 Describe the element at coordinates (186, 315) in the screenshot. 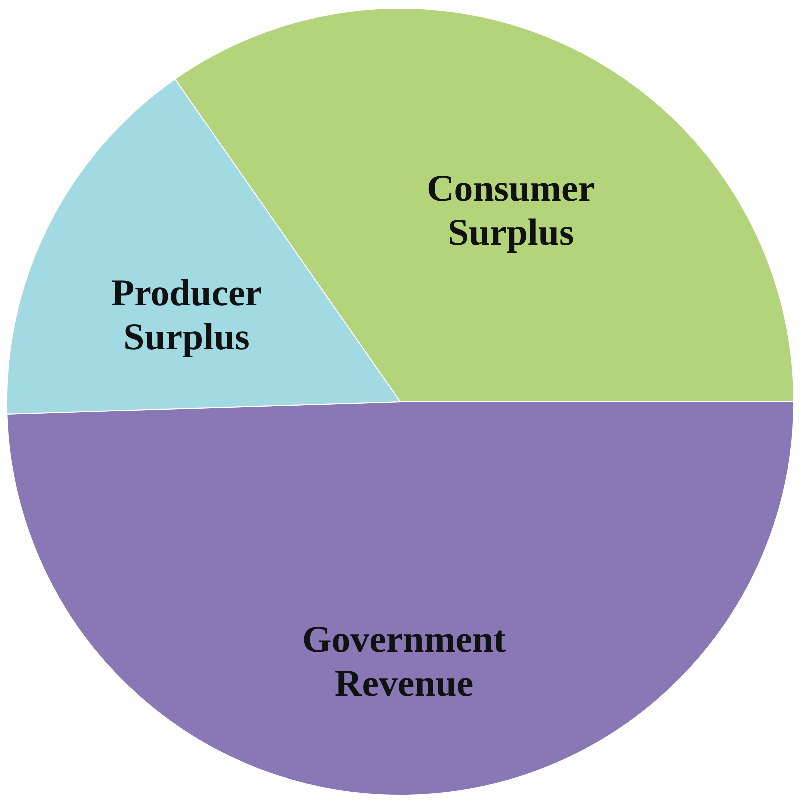

I see `slice-label: Producer Surplus` at that location.